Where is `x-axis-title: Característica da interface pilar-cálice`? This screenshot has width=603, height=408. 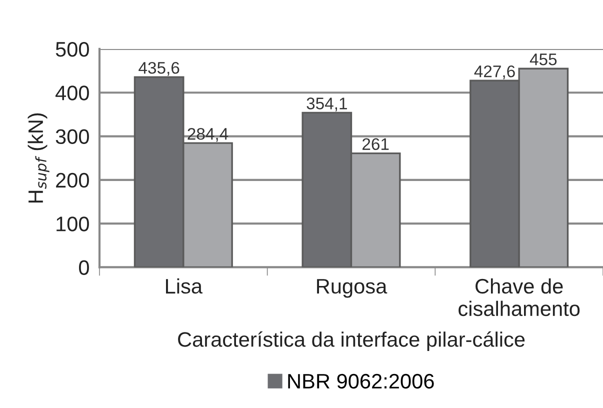
x-axis-title: Característica da interface pilar-cálice is located at coordinates (351, 341).